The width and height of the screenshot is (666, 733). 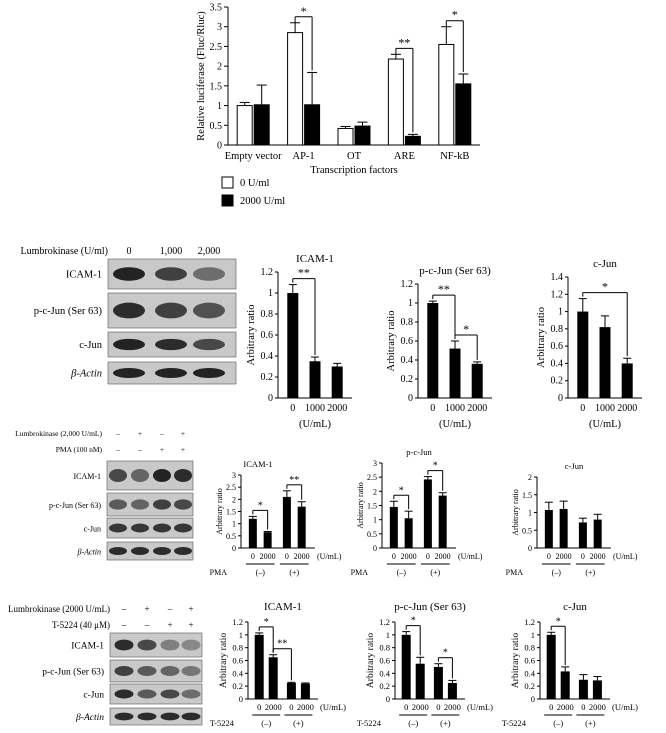 What do you see at coordinates (514, 723) in the screenshot?
I see `group-prefix: T-5224` at bounding box center [514, 723].